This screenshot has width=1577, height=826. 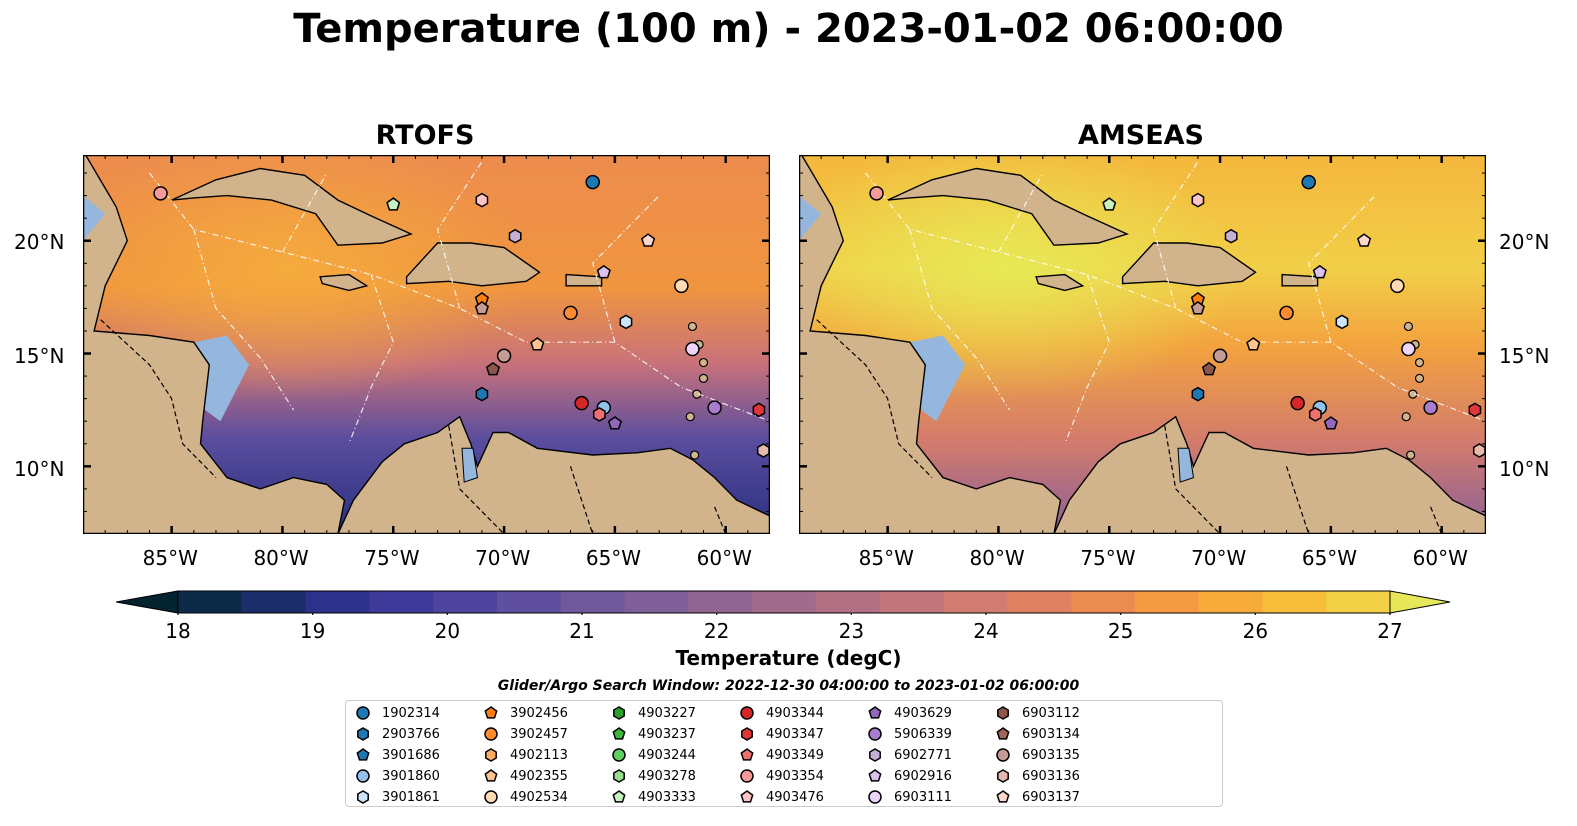 I want to click on legend-label: 6902916, so click(x=923, y=776).